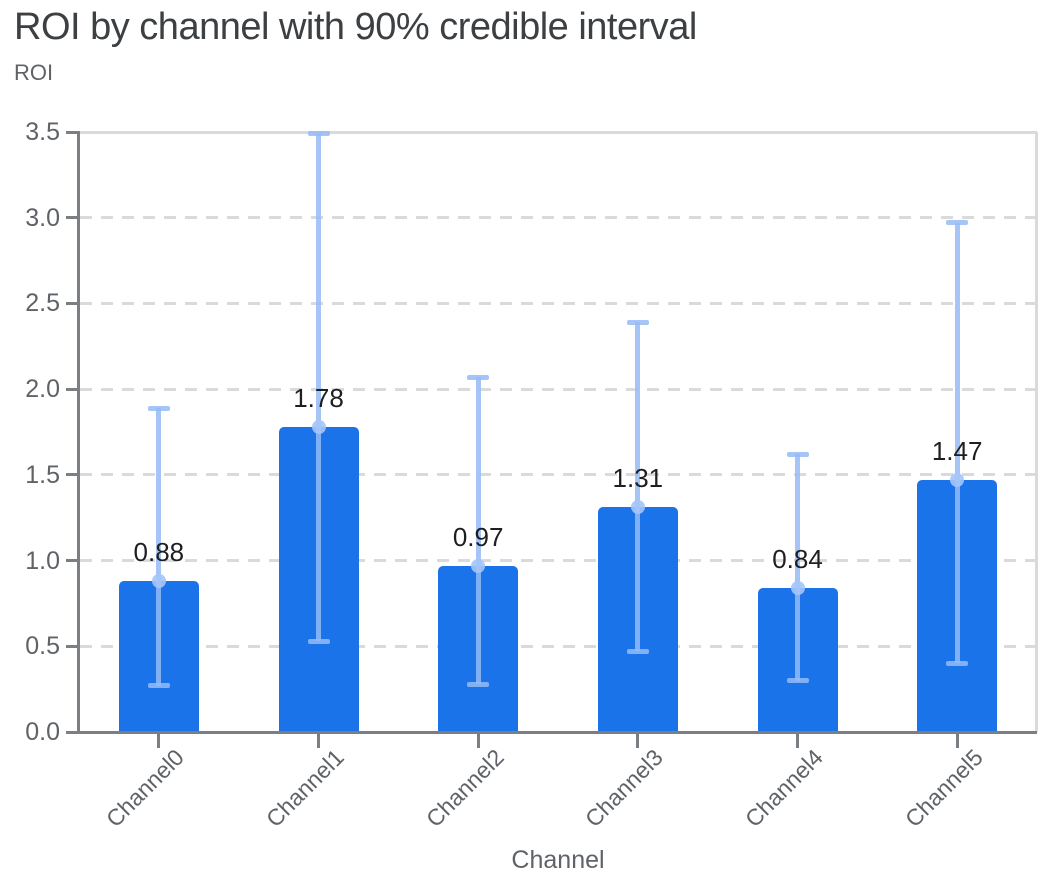 This screenshot has width=1048, height=886. What do you see at coordinates (318, 397) in the screenshot?
I see `value-label-channel1: 1.78` at bounding box center [318, 397].